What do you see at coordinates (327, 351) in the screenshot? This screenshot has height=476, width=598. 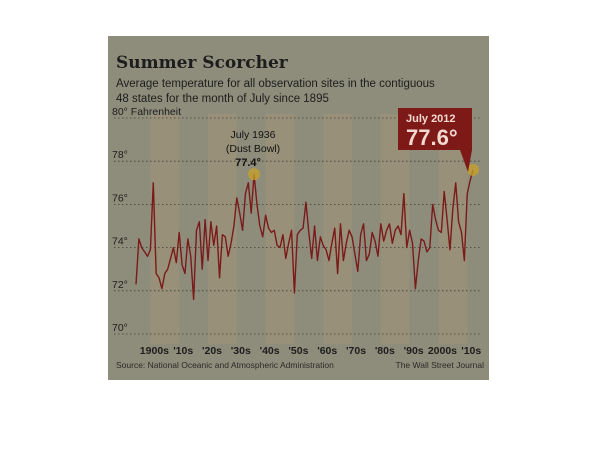 I see `x-tick-label: '60s` at bounding box center [327, 351].